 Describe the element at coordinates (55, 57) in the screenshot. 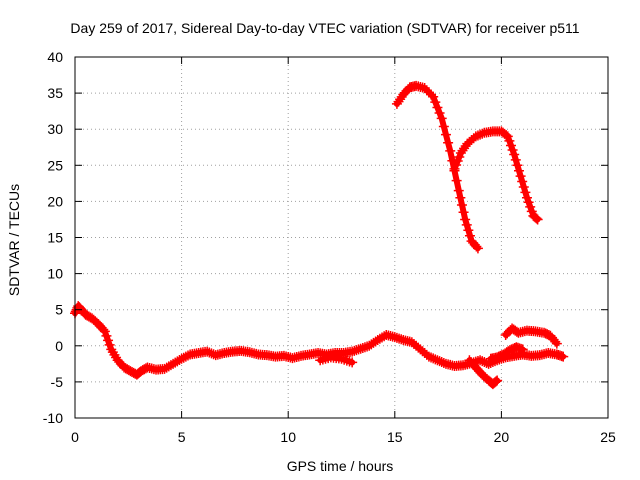

I see `y-tick-label: 40` at that location.